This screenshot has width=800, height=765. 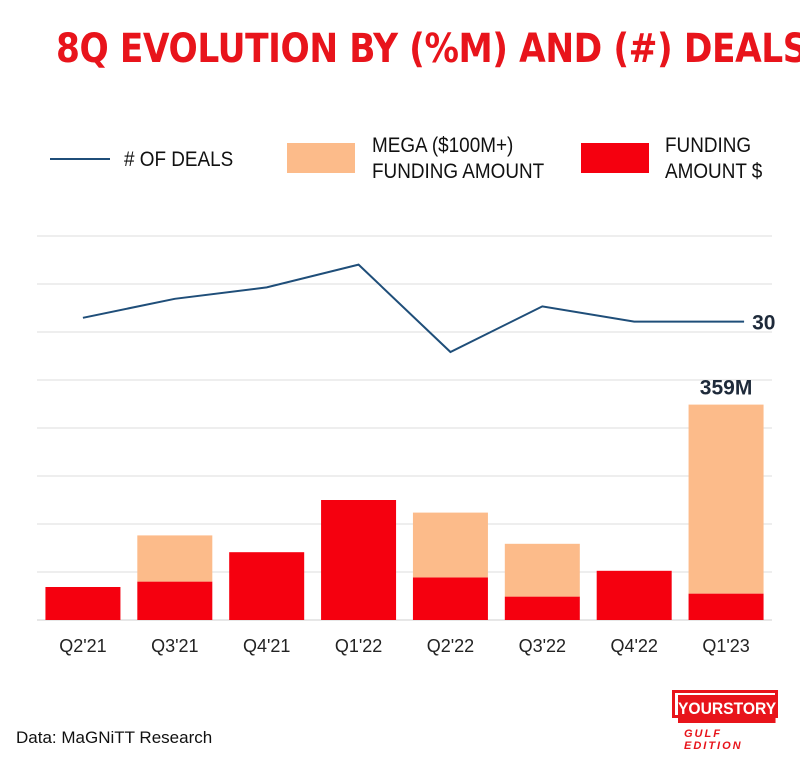 What do you see at coordinates (179, 159) in the screenshot?
I see `legend-deals-label: # OF DEALS` at bounding box center [179, 159].